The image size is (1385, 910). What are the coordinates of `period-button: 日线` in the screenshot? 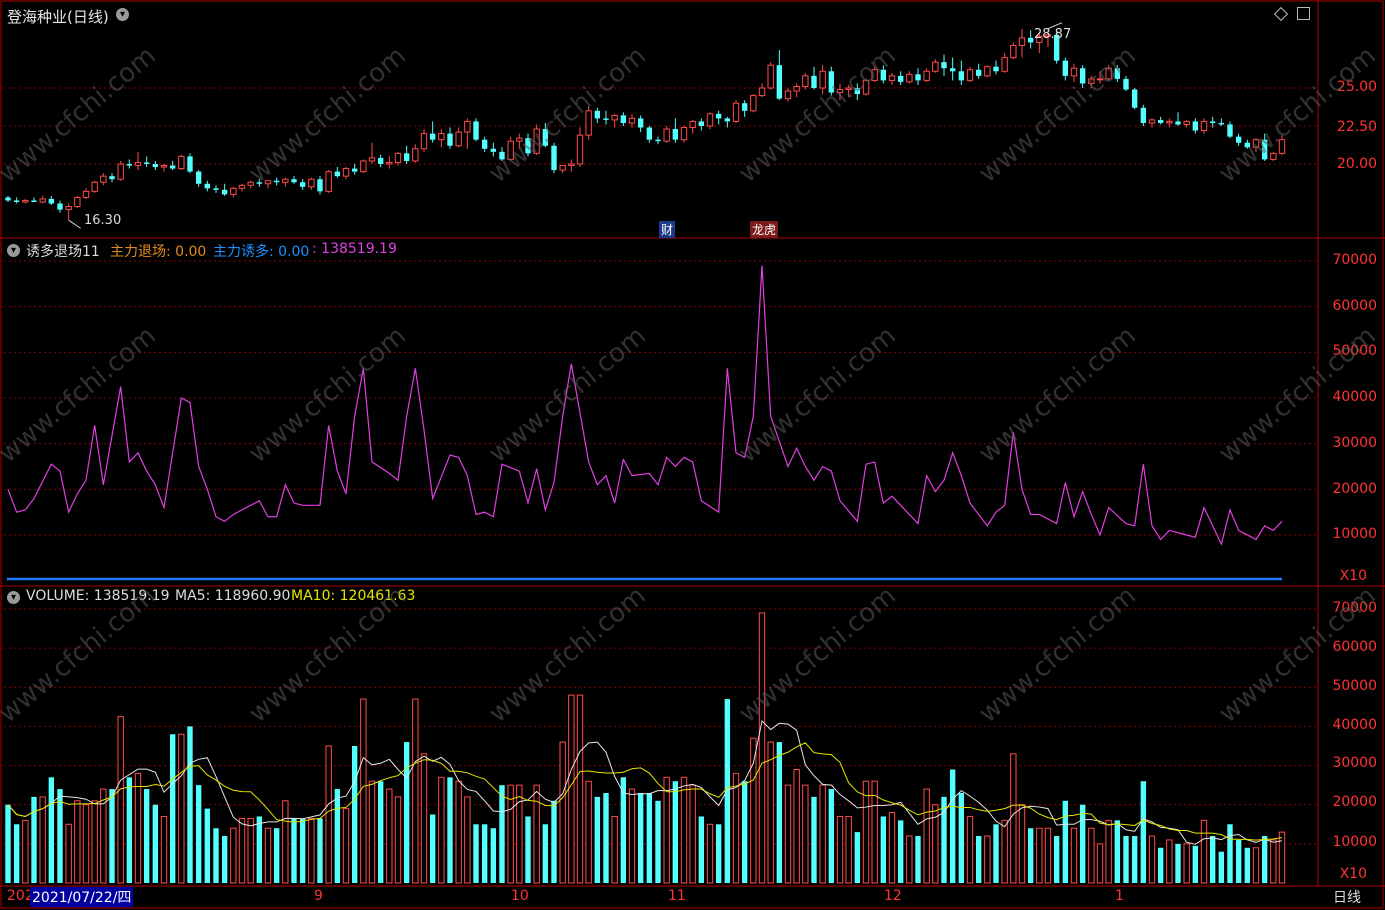 It's located at (1347, 898).